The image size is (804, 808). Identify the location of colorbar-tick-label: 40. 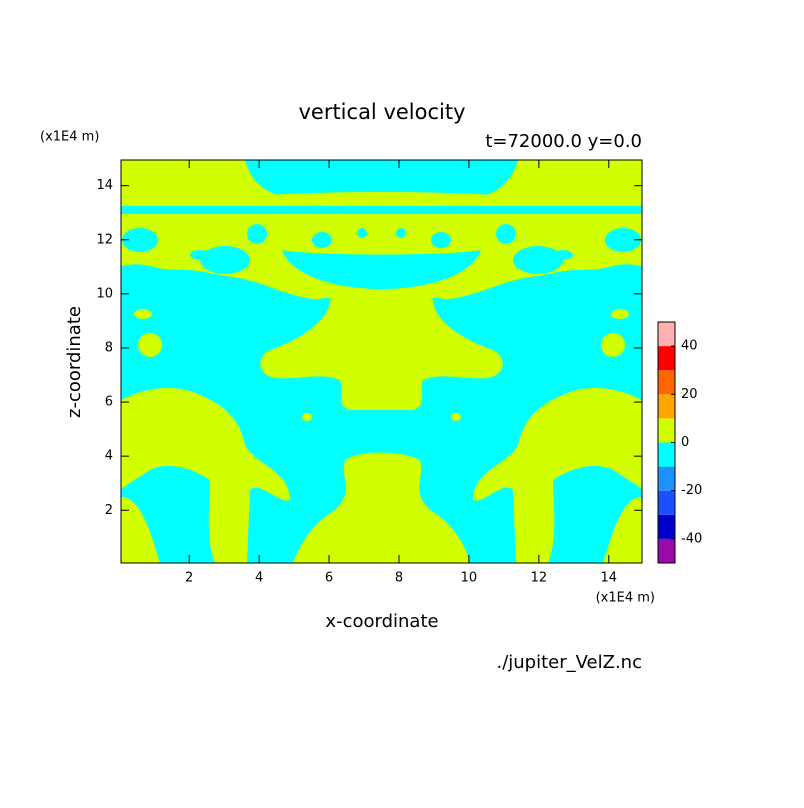
(689, 346).